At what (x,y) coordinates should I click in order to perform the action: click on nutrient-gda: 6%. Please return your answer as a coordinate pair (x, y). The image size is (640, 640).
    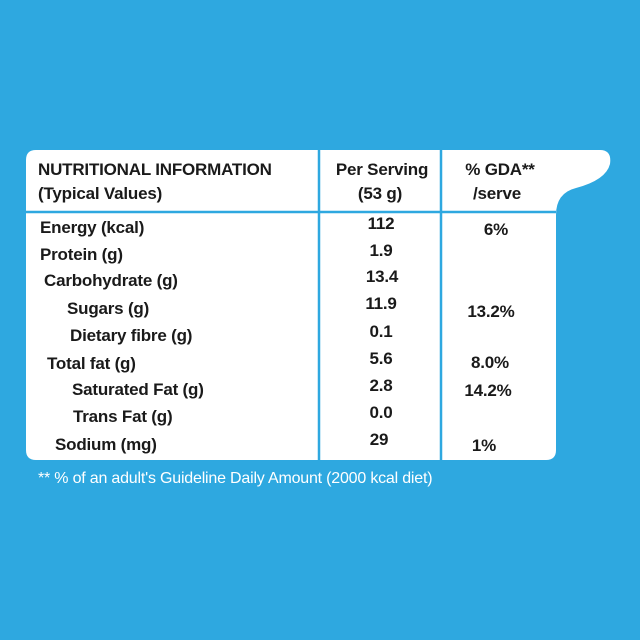
    Looking at the image, I should click on (496, 229).